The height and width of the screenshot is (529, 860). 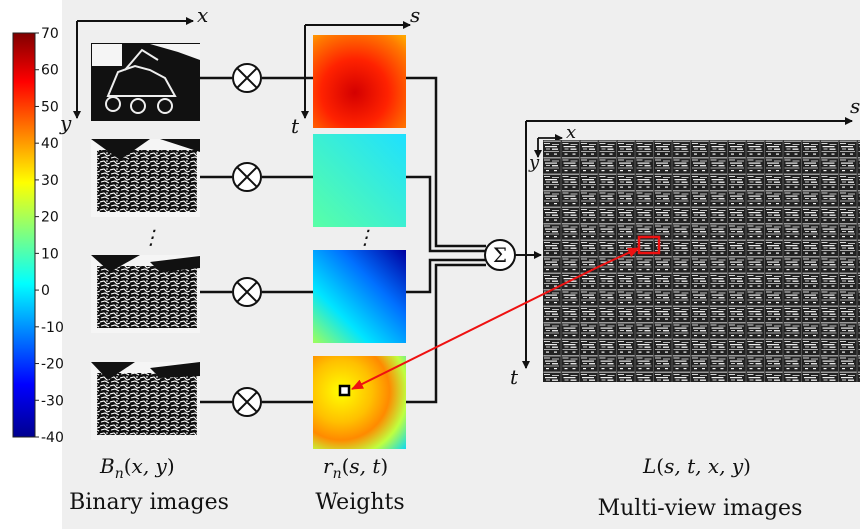 I want to click on multiview-highlight-box, so click(x=649, y=245).